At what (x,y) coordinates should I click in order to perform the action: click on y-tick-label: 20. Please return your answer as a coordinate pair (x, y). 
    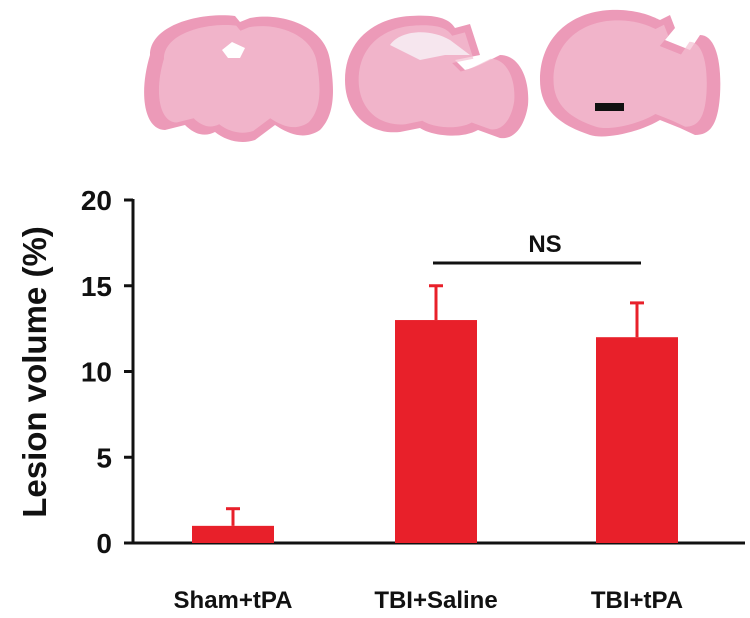
    Looking at the image, I should click on (96, 200).